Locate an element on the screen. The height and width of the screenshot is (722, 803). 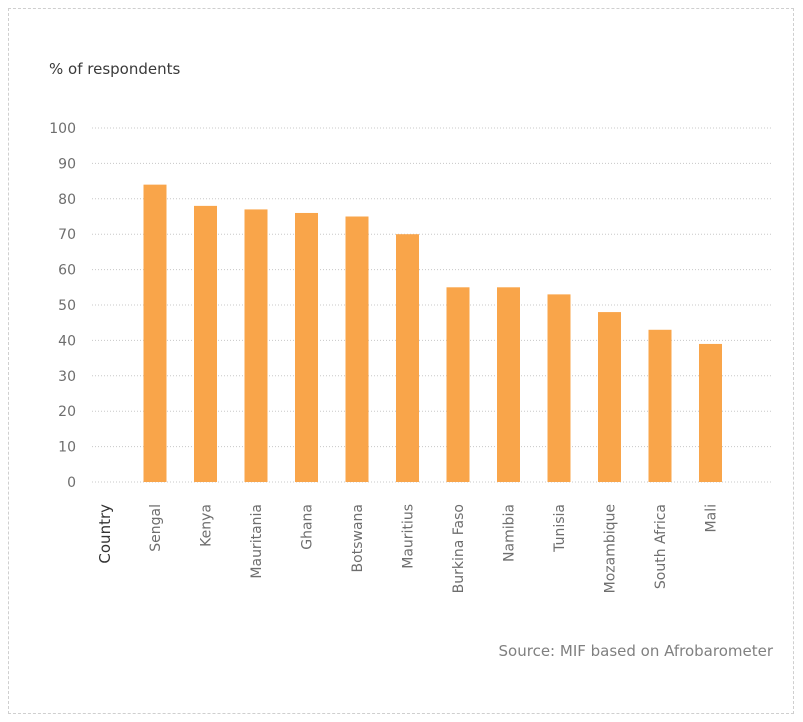
x-tick-label: Mali is located at coordinates (712, 518).